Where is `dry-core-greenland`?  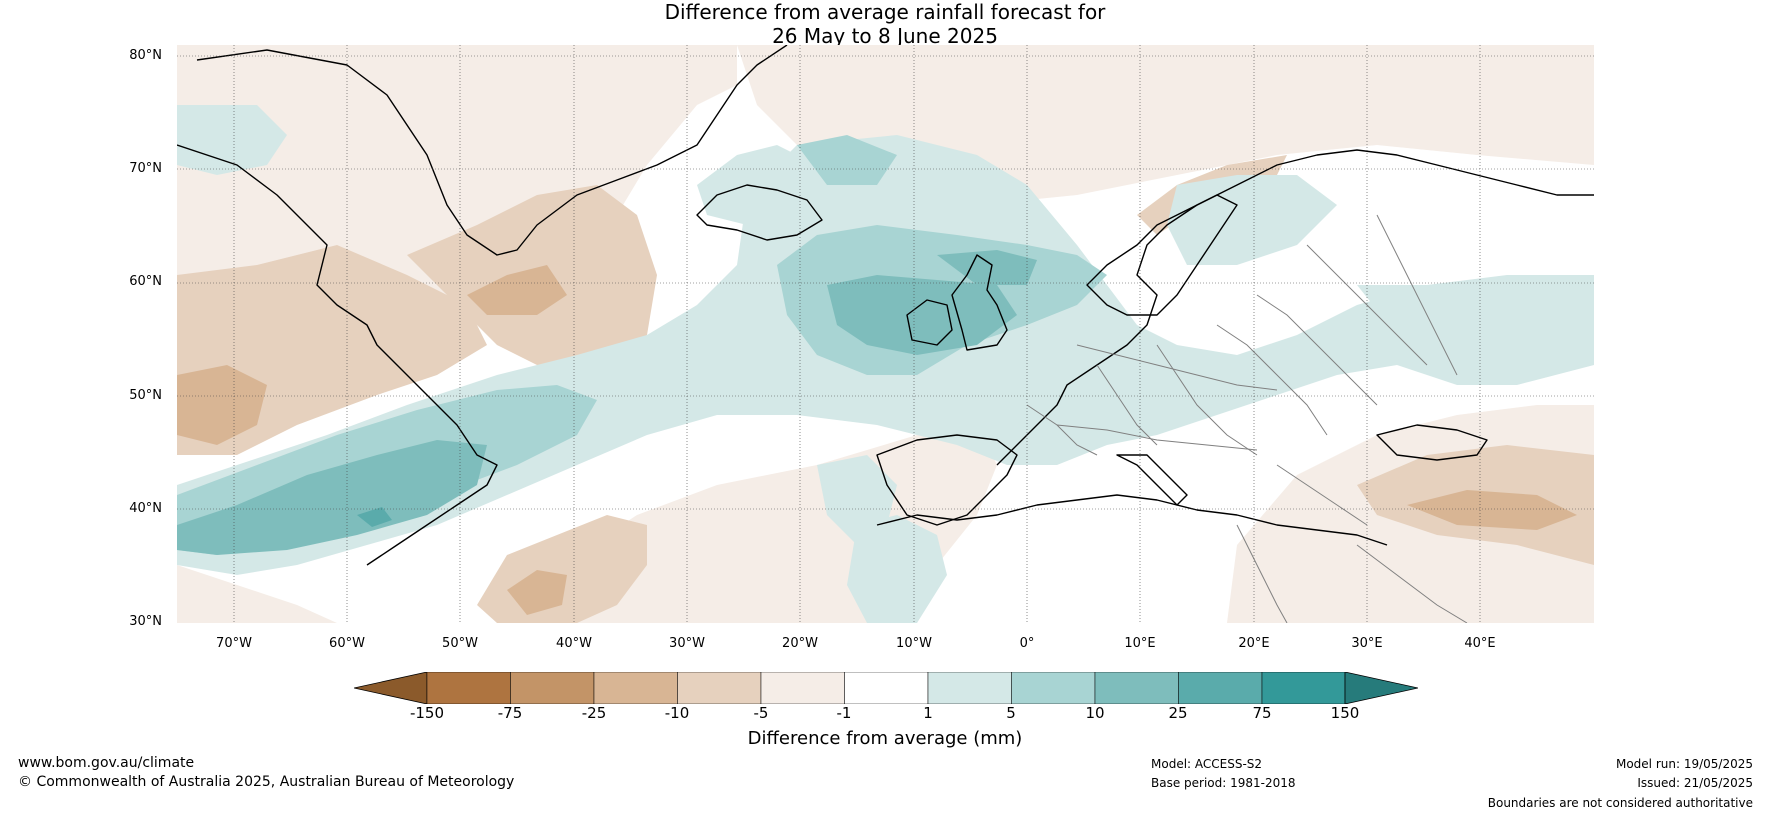
dry-core-greenland is located at coordinates (517, 290).